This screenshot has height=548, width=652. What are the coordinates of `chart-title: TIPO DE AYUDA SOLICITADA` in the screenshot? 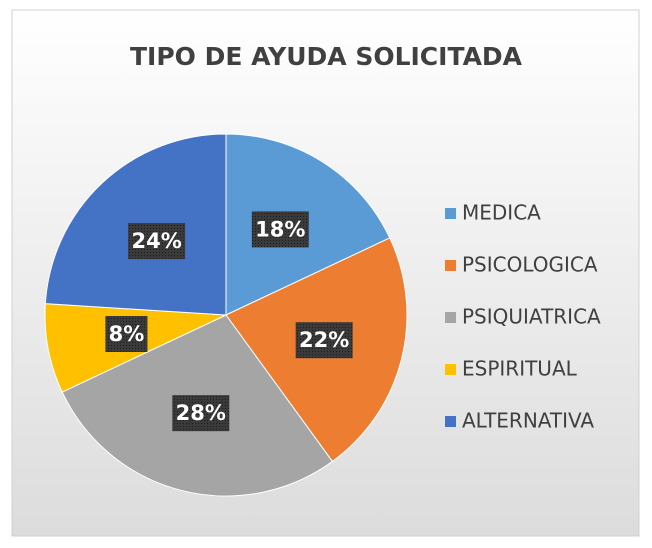 It's located at (326, 56).